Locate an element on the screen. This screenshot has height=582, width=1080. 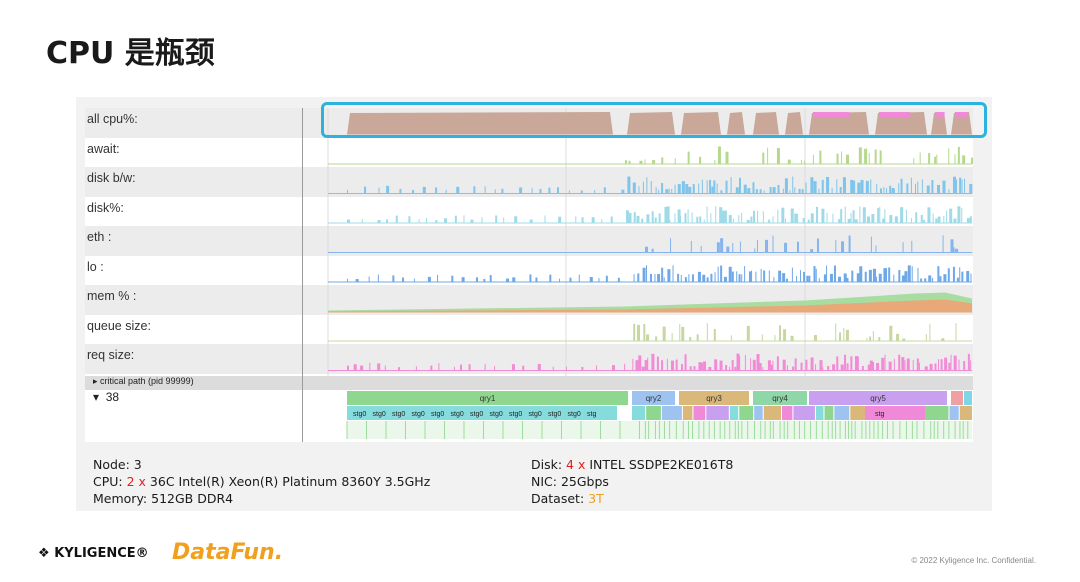
cpu-highlight-box is located at coordinates (654, 120).